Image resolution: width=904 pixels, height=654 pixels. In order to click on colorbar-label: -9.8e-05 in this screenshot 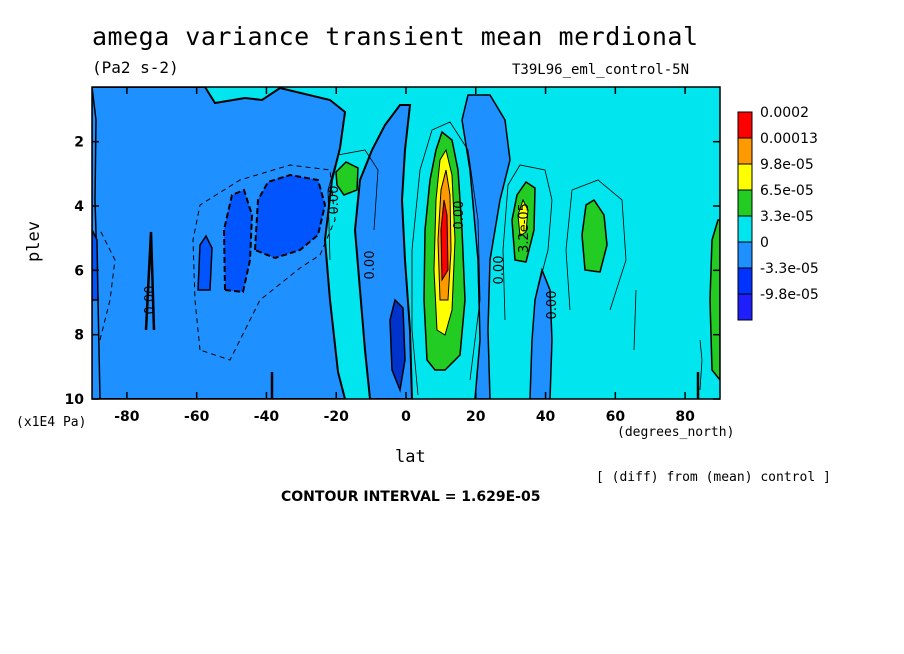, I will do `click(789, 295)`.